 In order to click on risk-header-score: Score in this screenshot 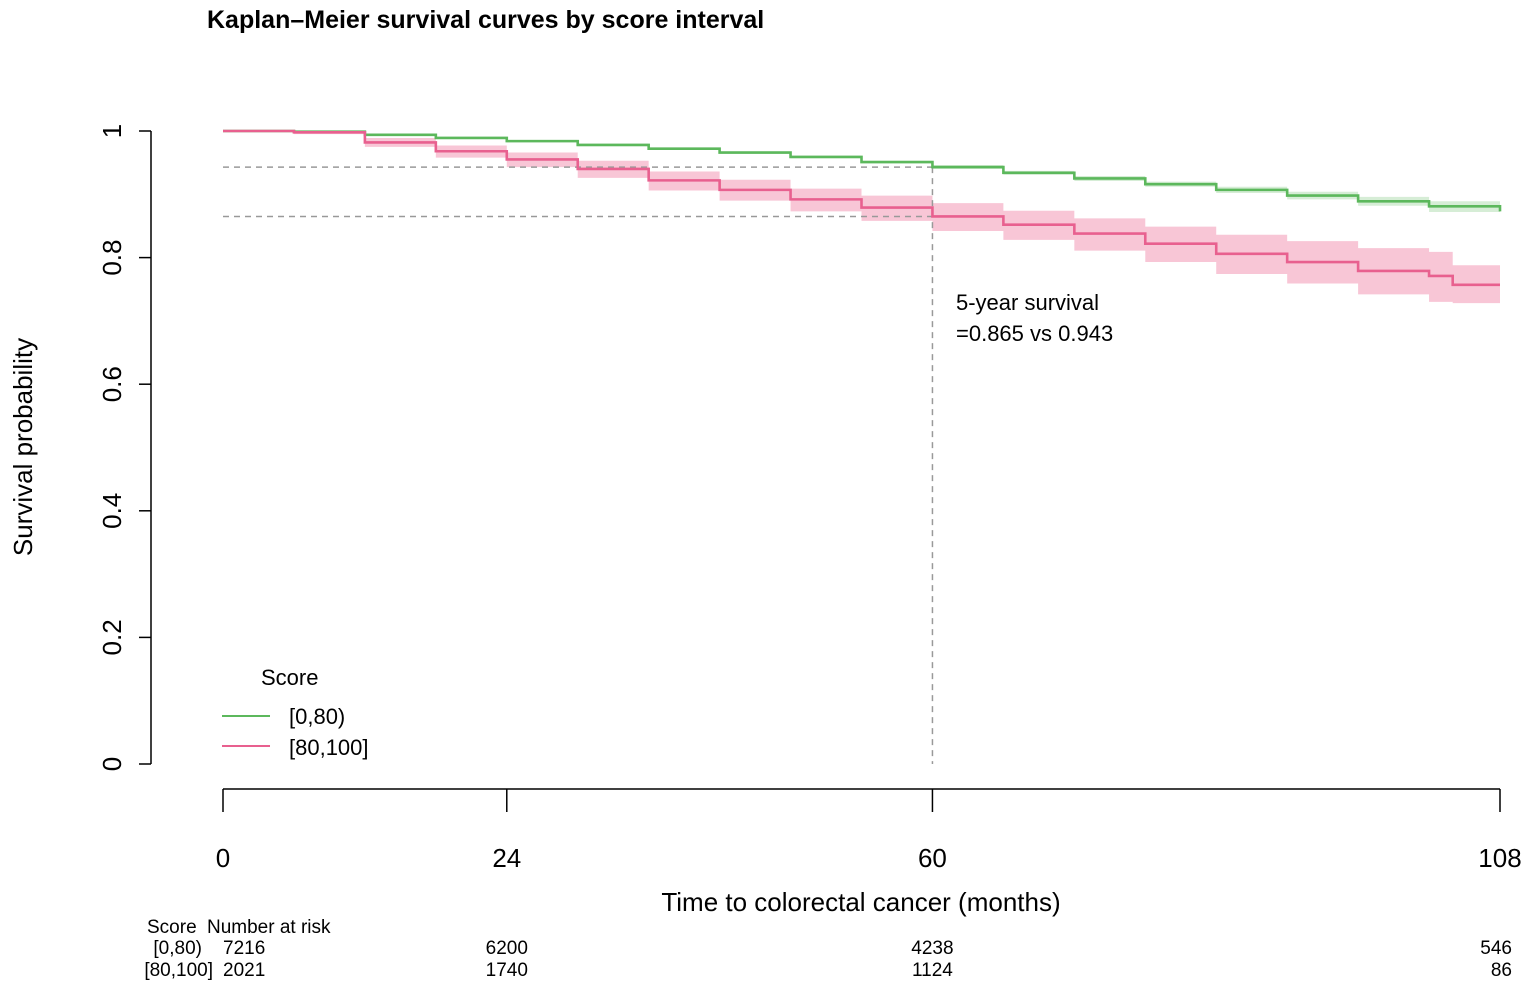, I will do `click(172, 927)`.